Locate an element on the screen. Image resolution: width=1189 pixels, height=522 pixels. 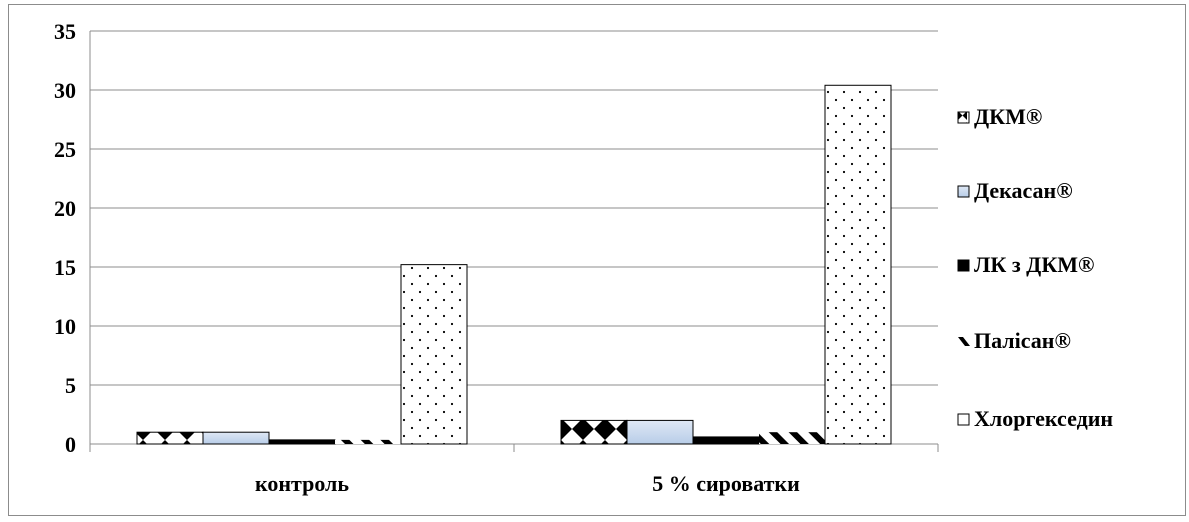
y-tick-label: 30 is located at coordinates (65, 90).